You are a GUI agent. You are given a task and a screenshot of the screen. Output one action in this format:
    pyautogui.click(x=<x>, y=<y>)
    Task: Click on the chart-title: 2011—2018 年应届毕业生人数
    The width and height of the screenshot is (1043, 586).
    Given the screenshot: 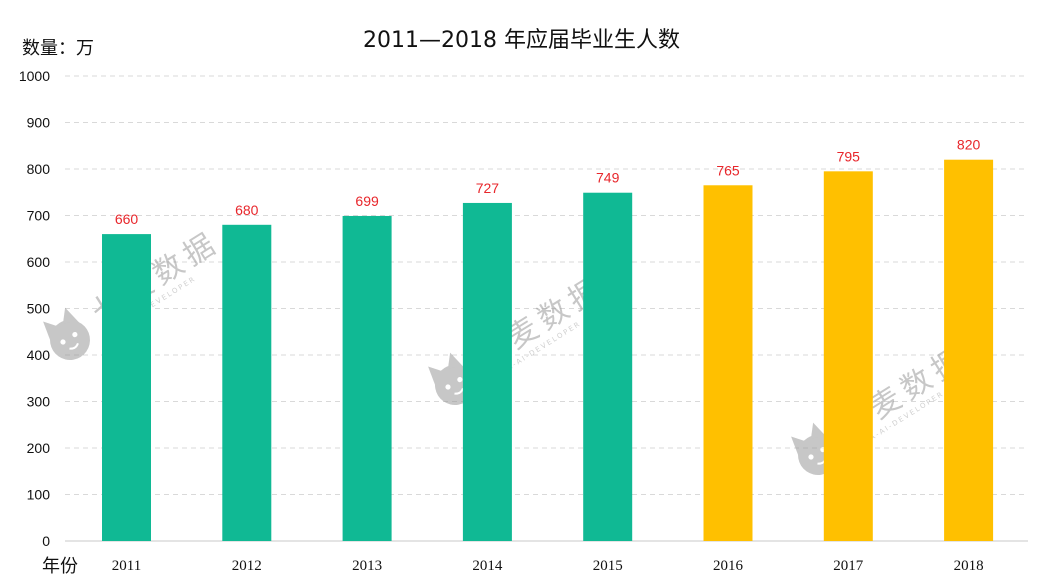 What is the action you would take?
    pyautogui.click(x=521, y=40)
    